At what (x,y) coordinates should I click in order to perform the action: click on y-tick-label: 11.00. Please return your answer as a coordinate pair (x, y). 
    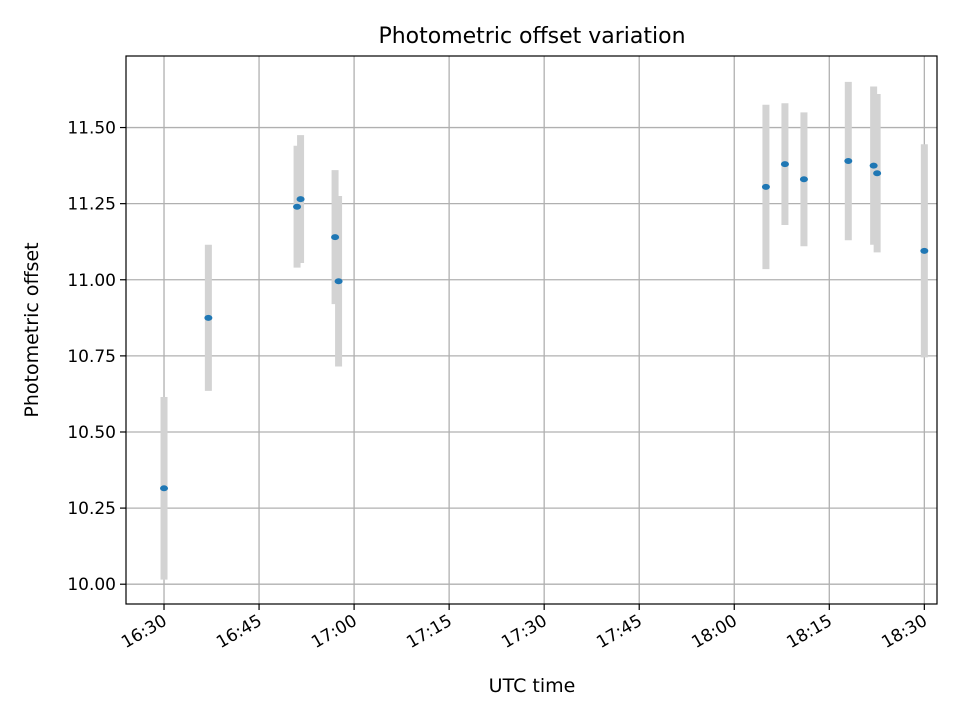
    Looking at the image, I should click on (91, 281).